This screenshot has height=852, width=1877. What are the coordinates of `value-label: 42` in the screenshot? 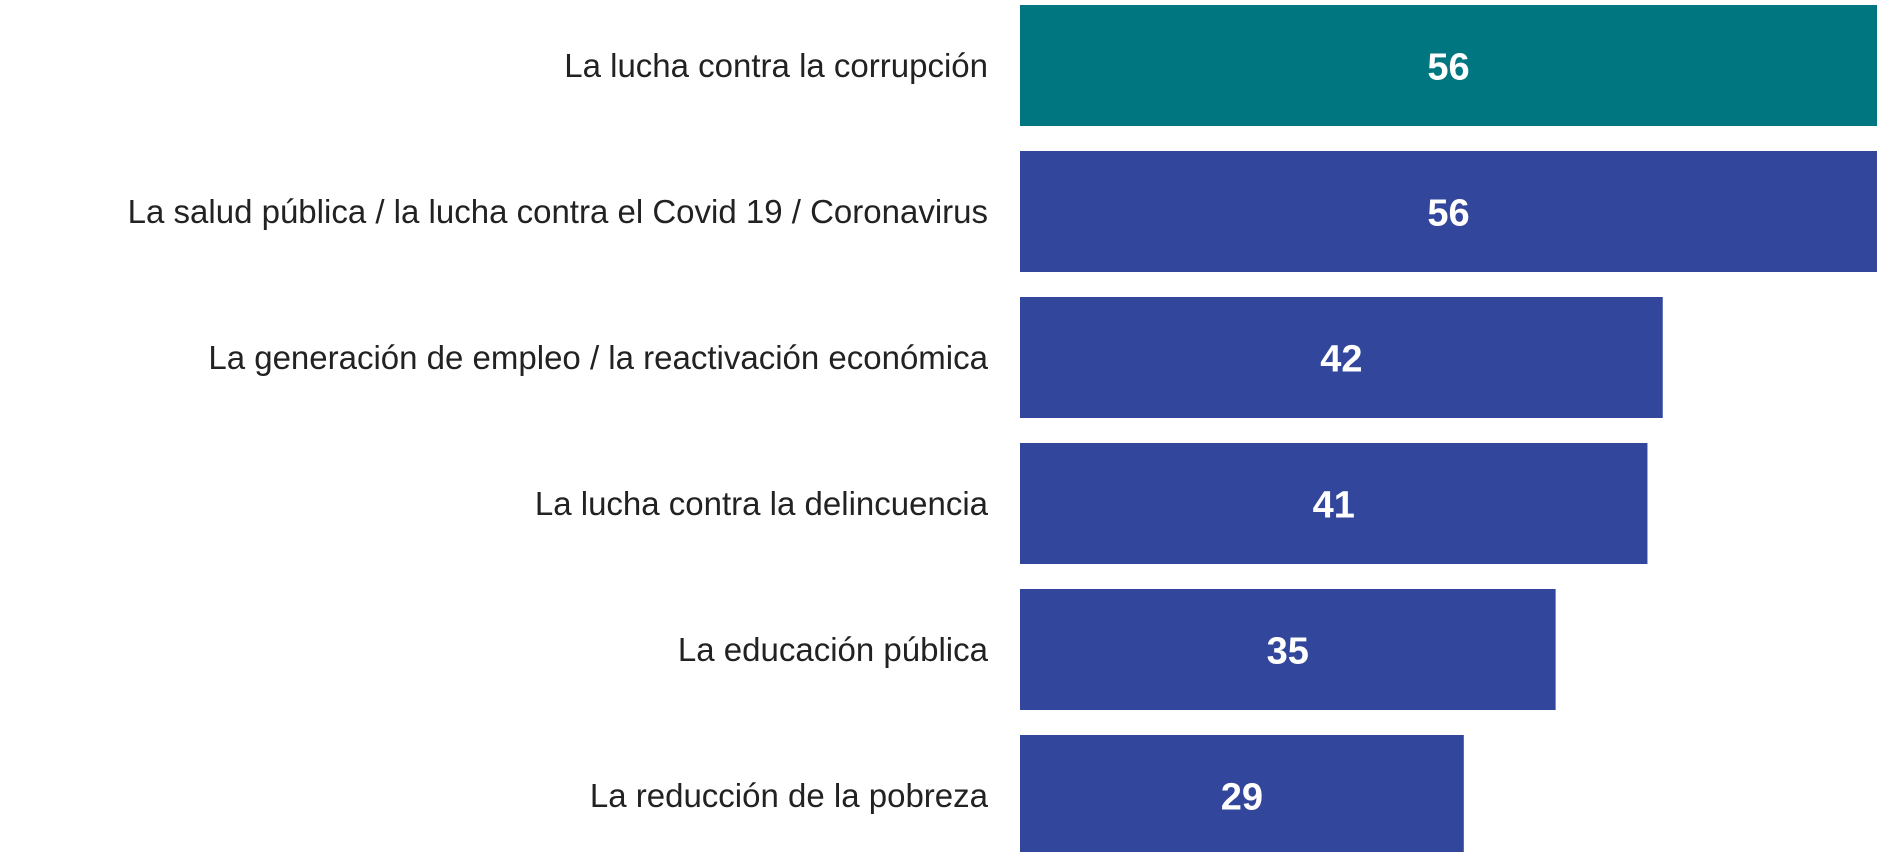 It's located at (1341, 360).